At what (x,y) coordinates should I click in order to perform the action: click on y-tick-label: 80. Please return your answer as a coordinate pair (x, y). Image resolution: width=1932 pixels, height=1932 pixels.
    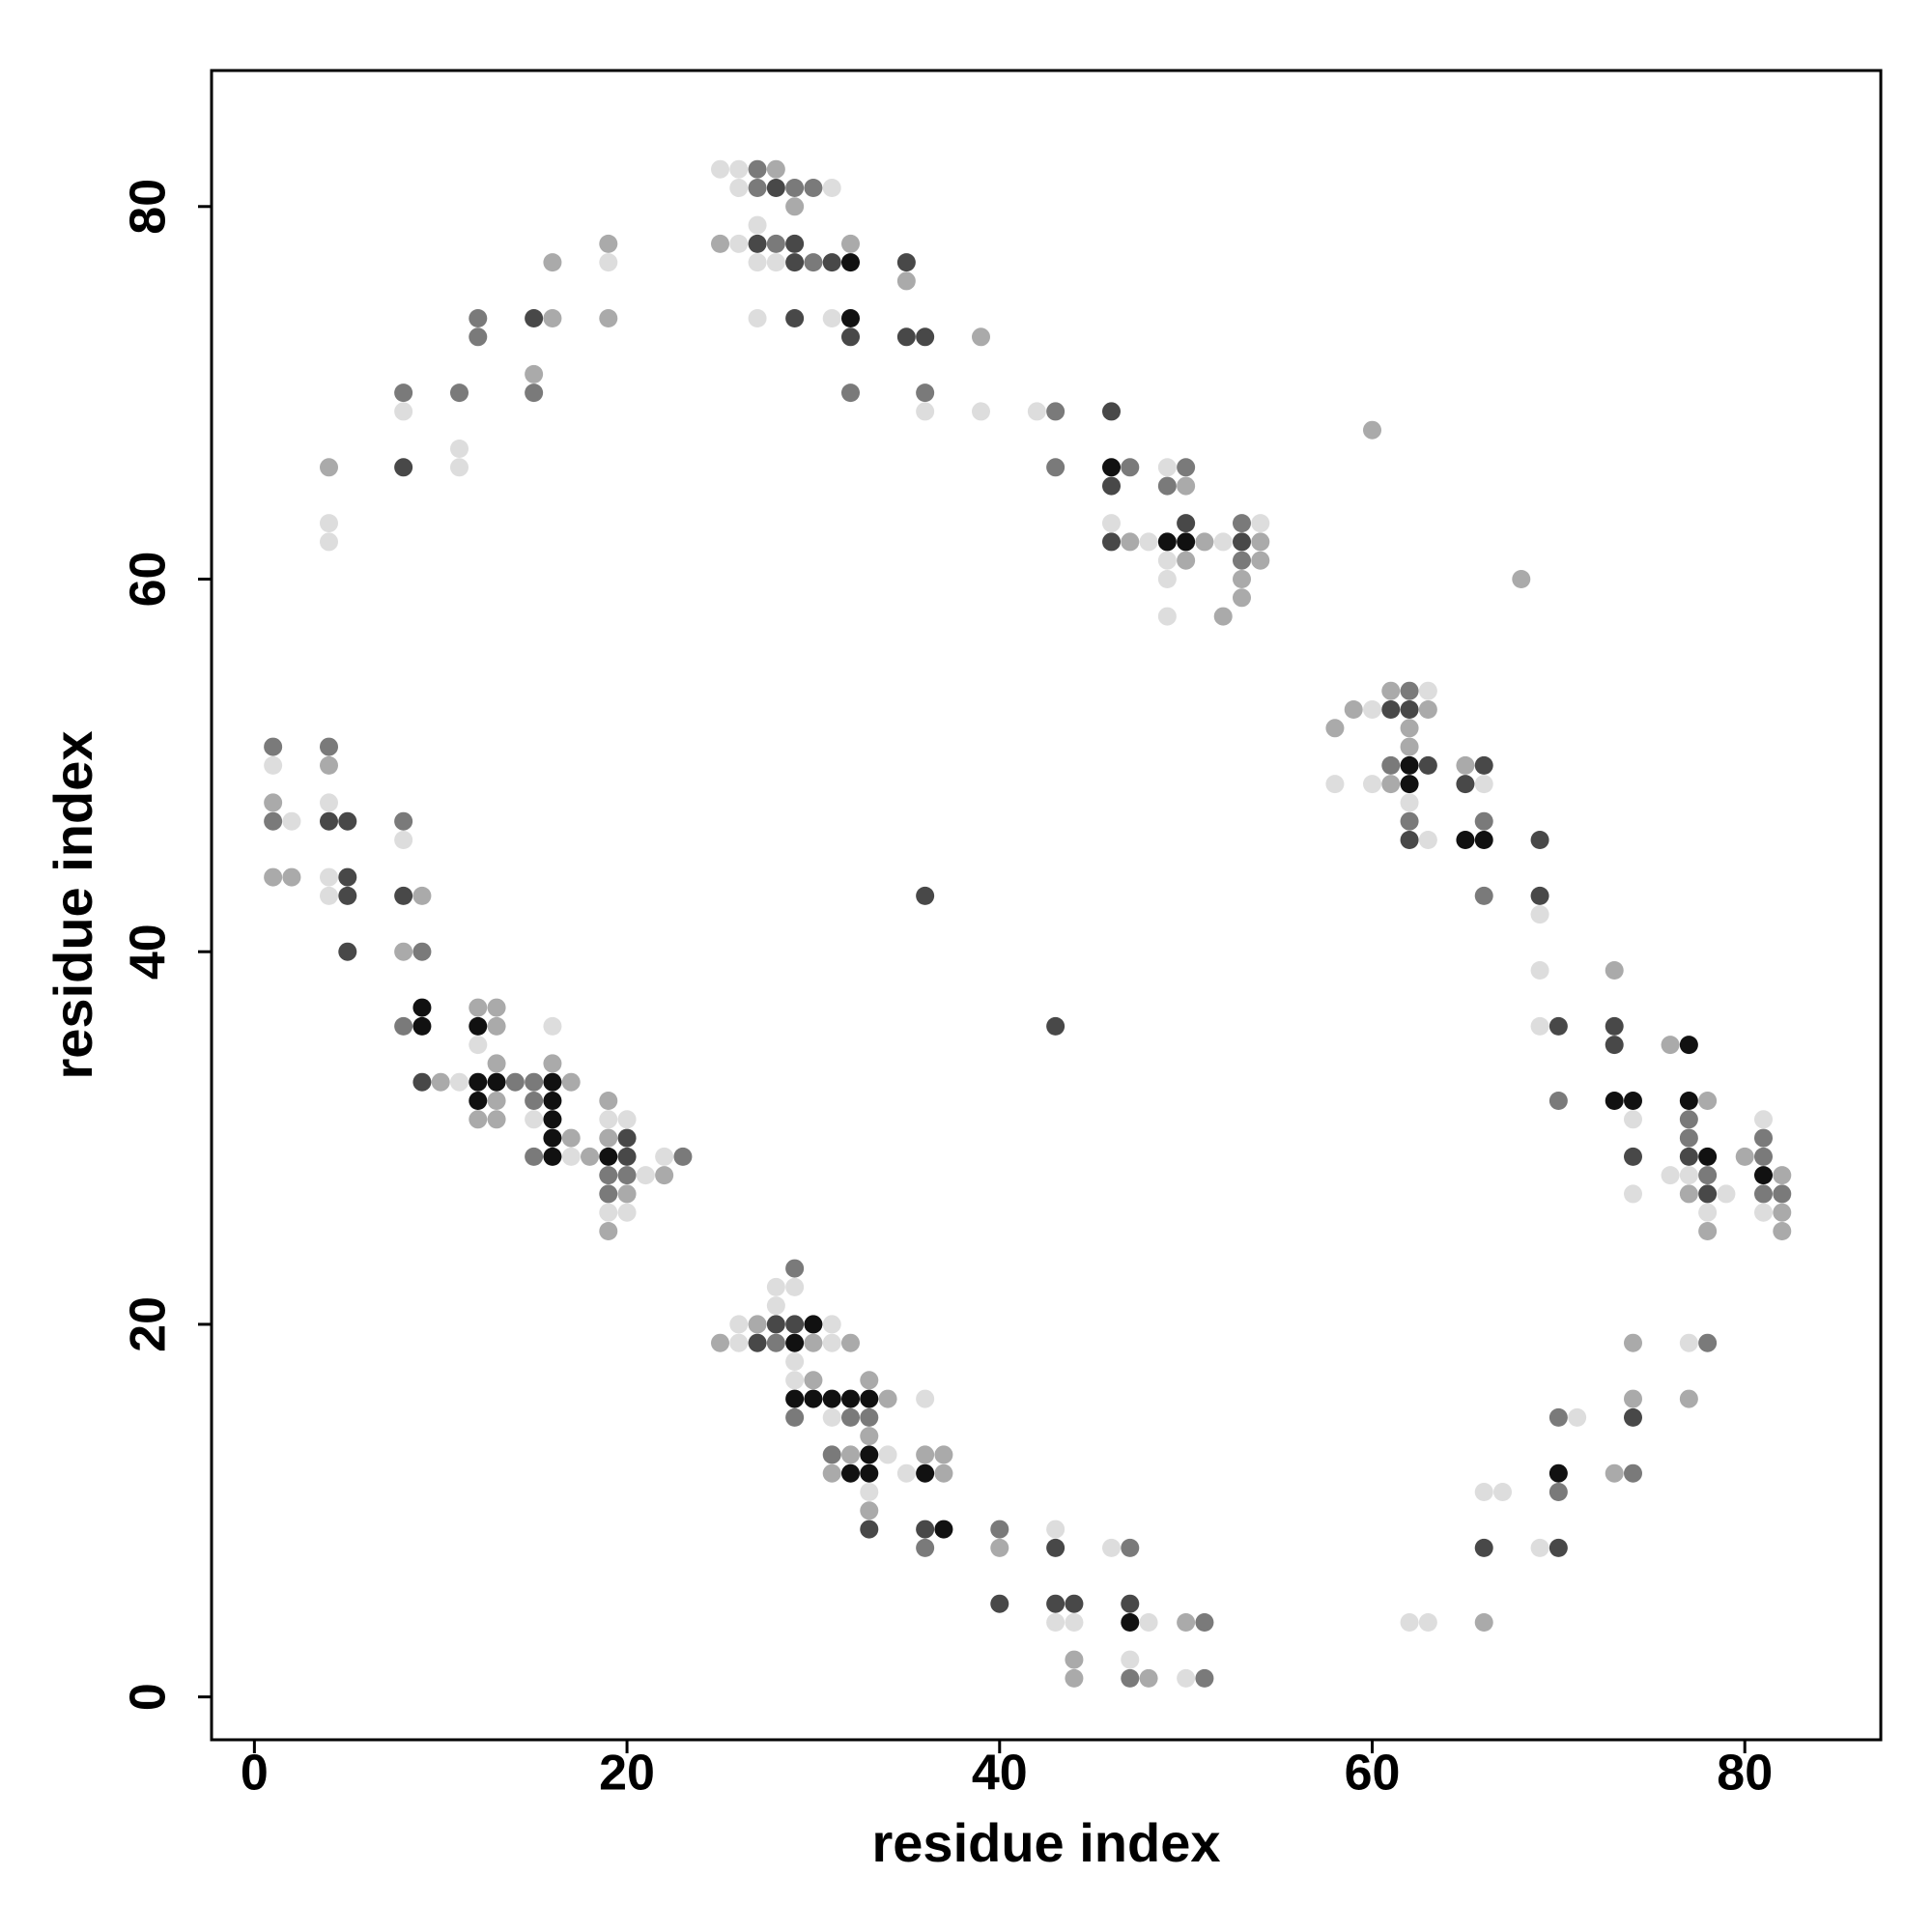
    Looking at the image, I should click on (149, 207).